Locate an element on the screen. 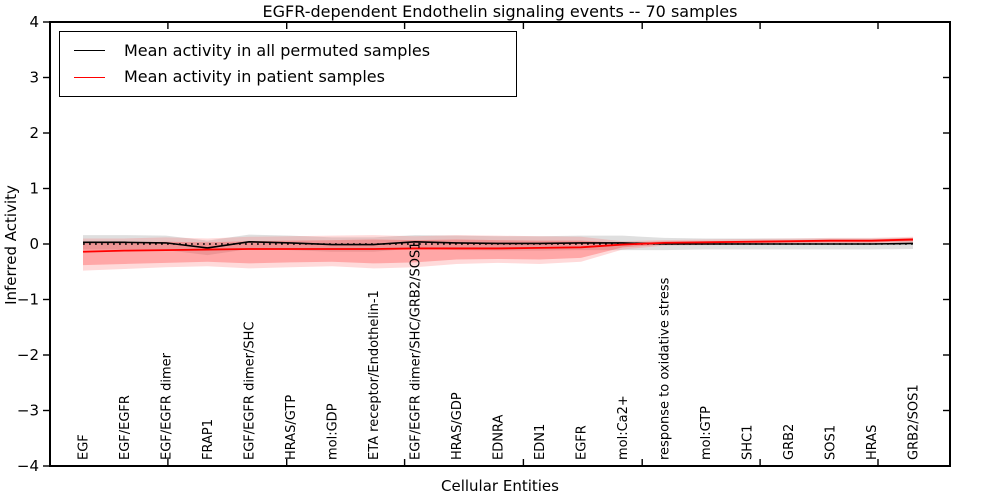 The image size is (1000, 500). x-category-label: ETA receptor/Endothelin-1 is located at coordinates (374, 375).